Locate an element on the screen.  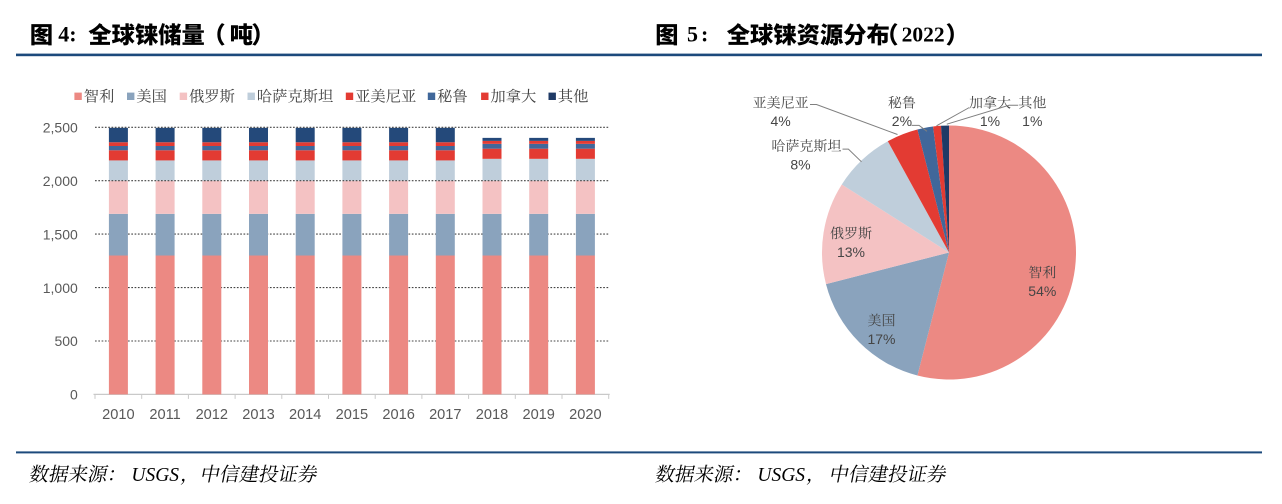
svg-text: 4% is located at coordinates (780, 121).